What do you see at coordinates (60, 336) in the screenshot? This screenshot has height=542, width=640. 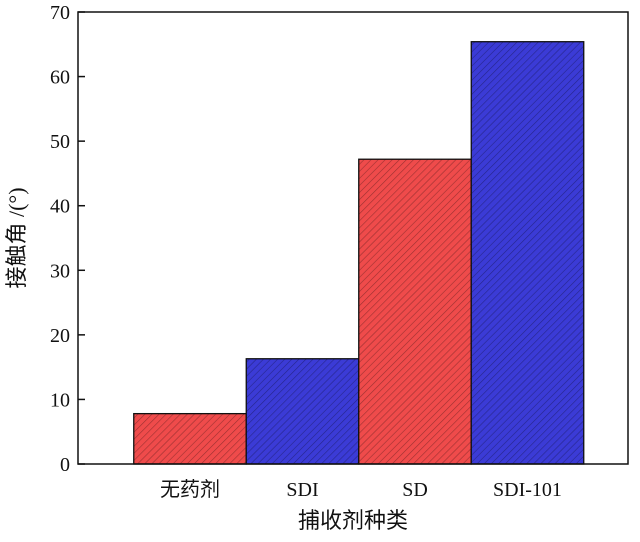 I see `y-tick-label: 20` at bounding box center [60, 336].